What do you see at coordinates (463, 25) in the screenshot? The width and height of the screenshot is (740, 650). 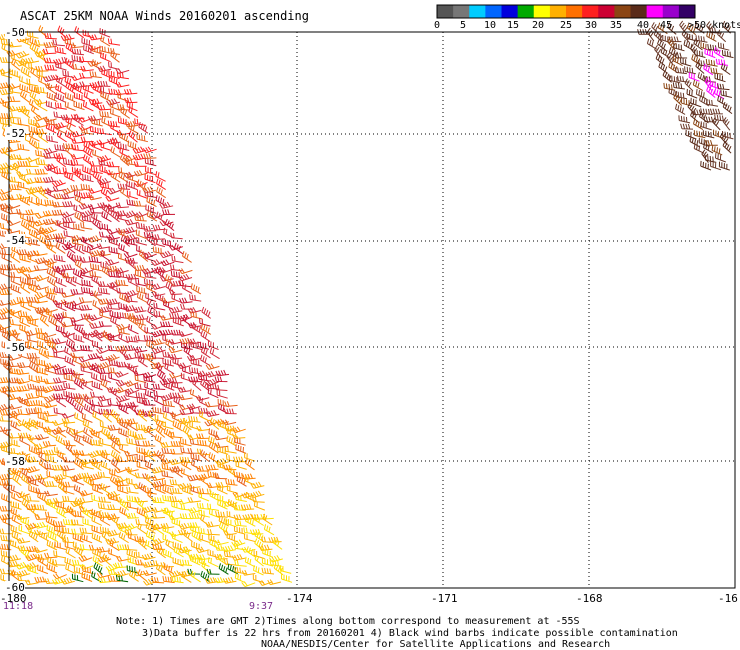 I see `colorbar-label: 5` at bounding box center [463, 25].